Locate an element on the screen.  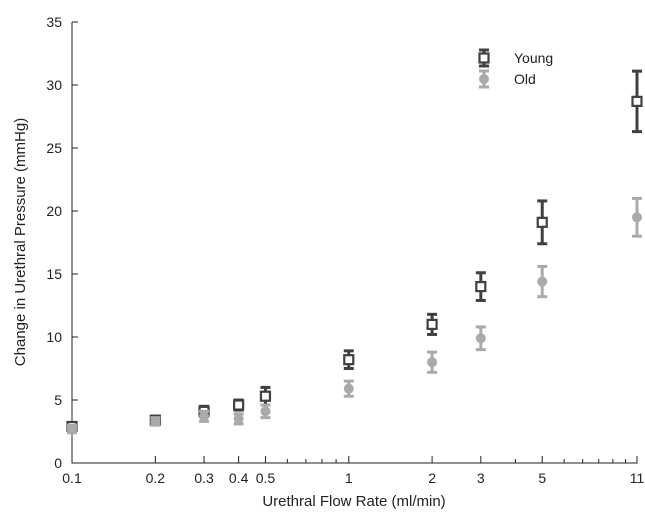
y-tick-label: 0 is located at coordinates (58, 463).